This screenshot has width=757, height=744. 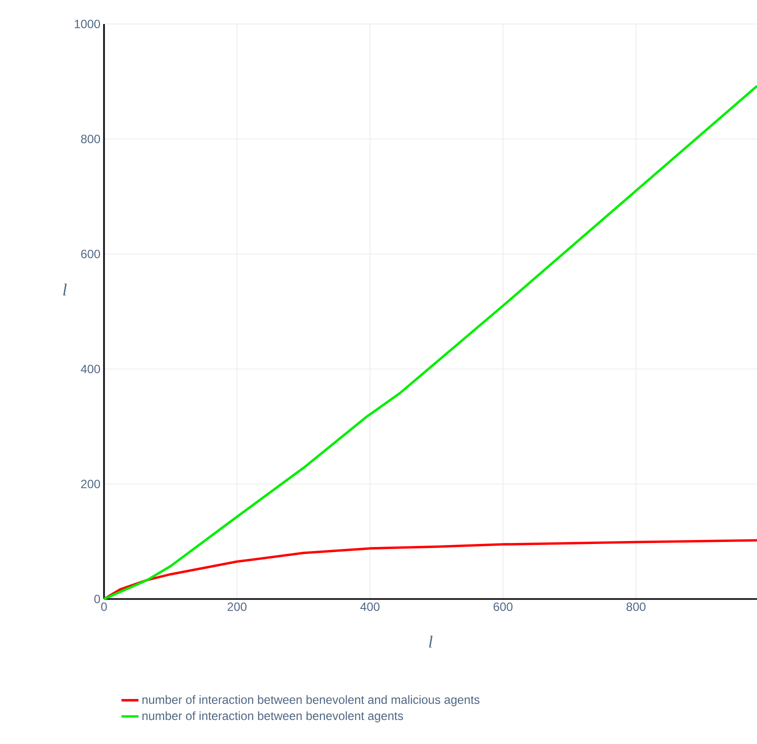 What do you see at coordinates (104, 606) in the screenshot?
I see `x-tick-label: 0` at bounding box center [104, 606].